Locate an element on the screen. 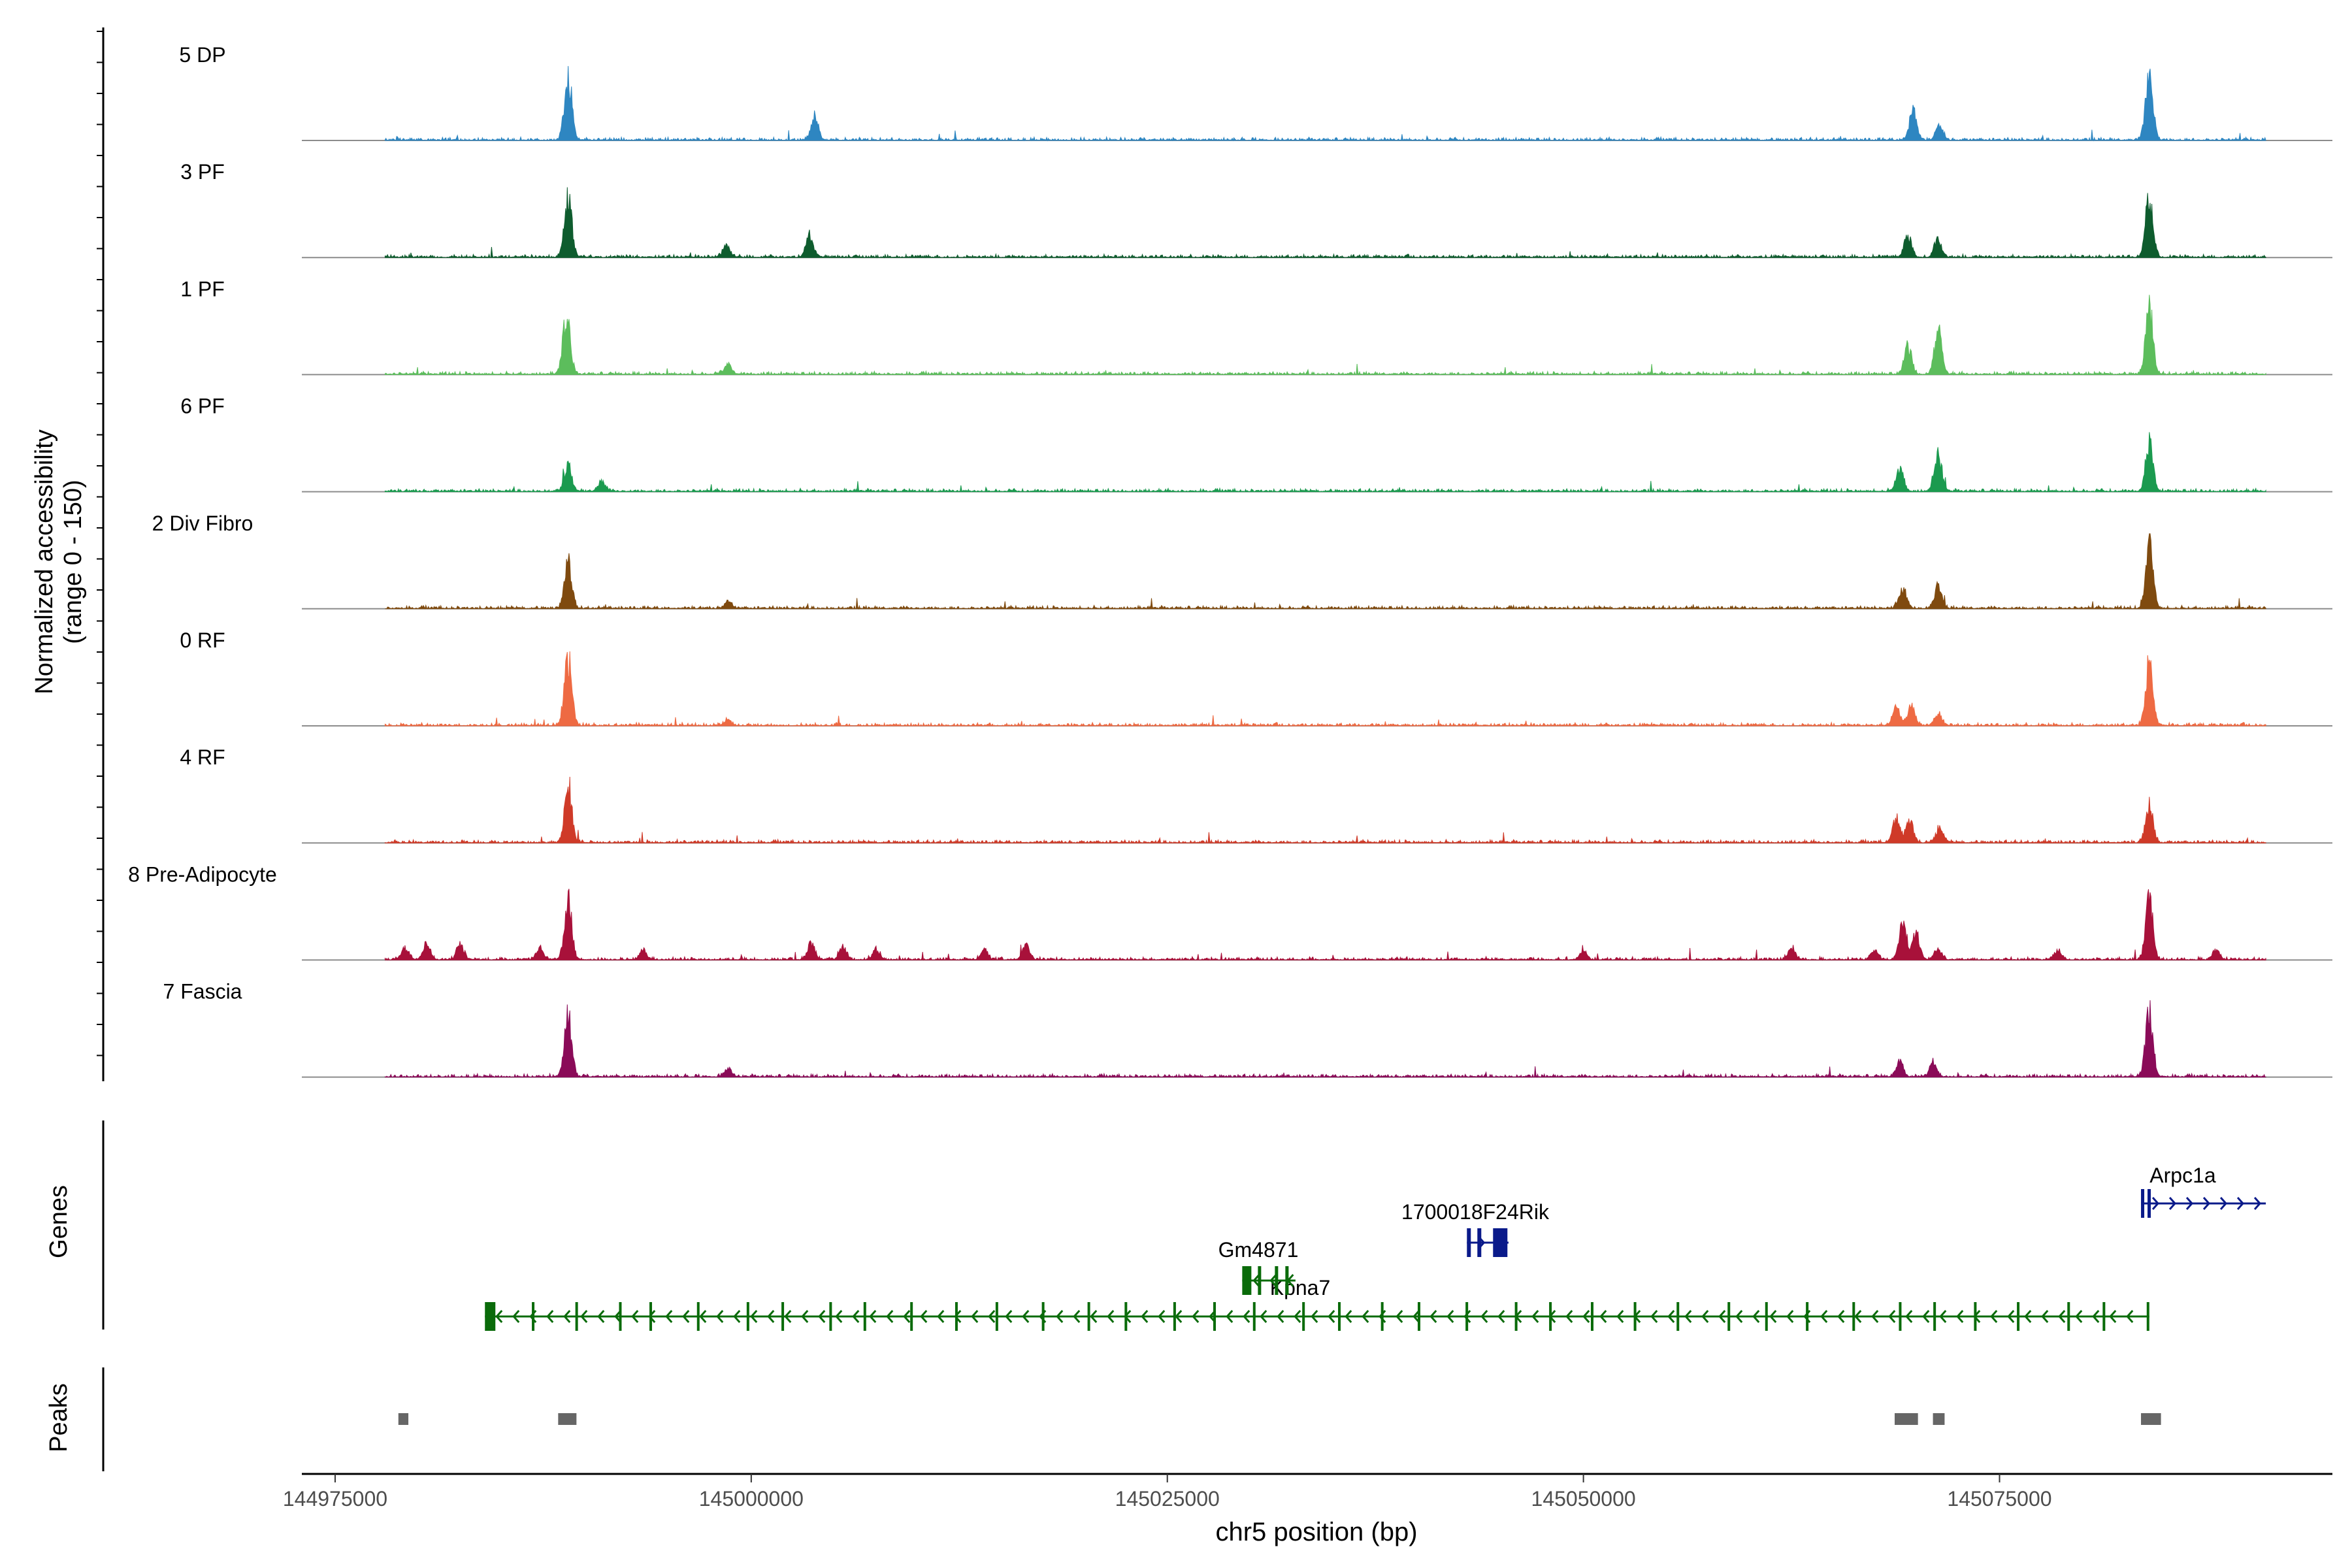 The width and height of the screenshot is (2352, 1568). gene-model: Gm4871 is located at coordinates (1258, 1266).